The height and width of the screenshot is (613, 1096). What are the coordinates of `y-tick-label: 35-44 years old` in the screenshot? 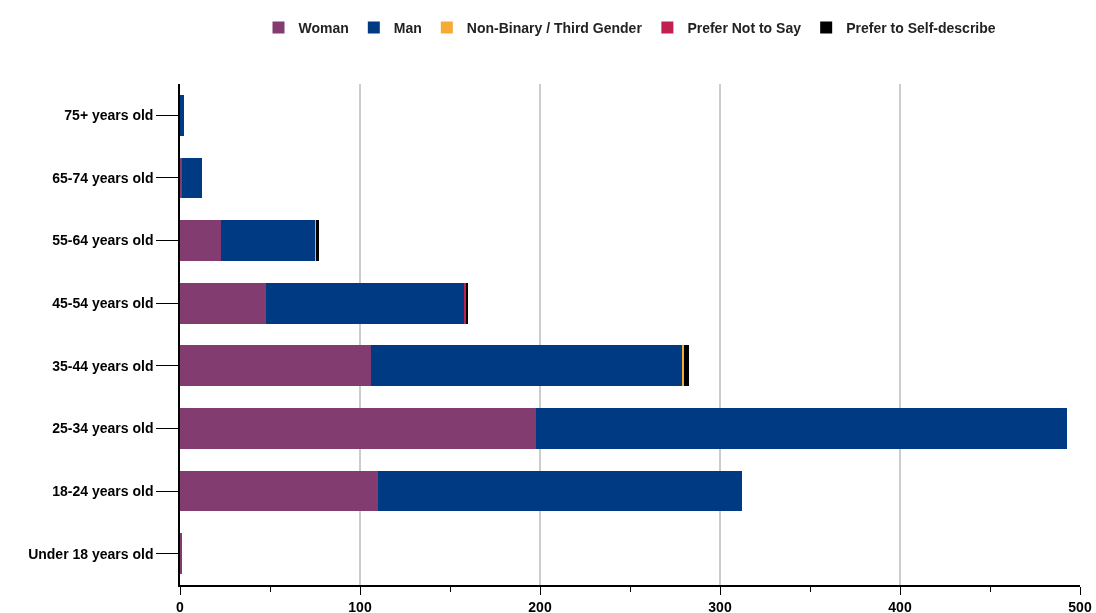 It's located at (103, 365).